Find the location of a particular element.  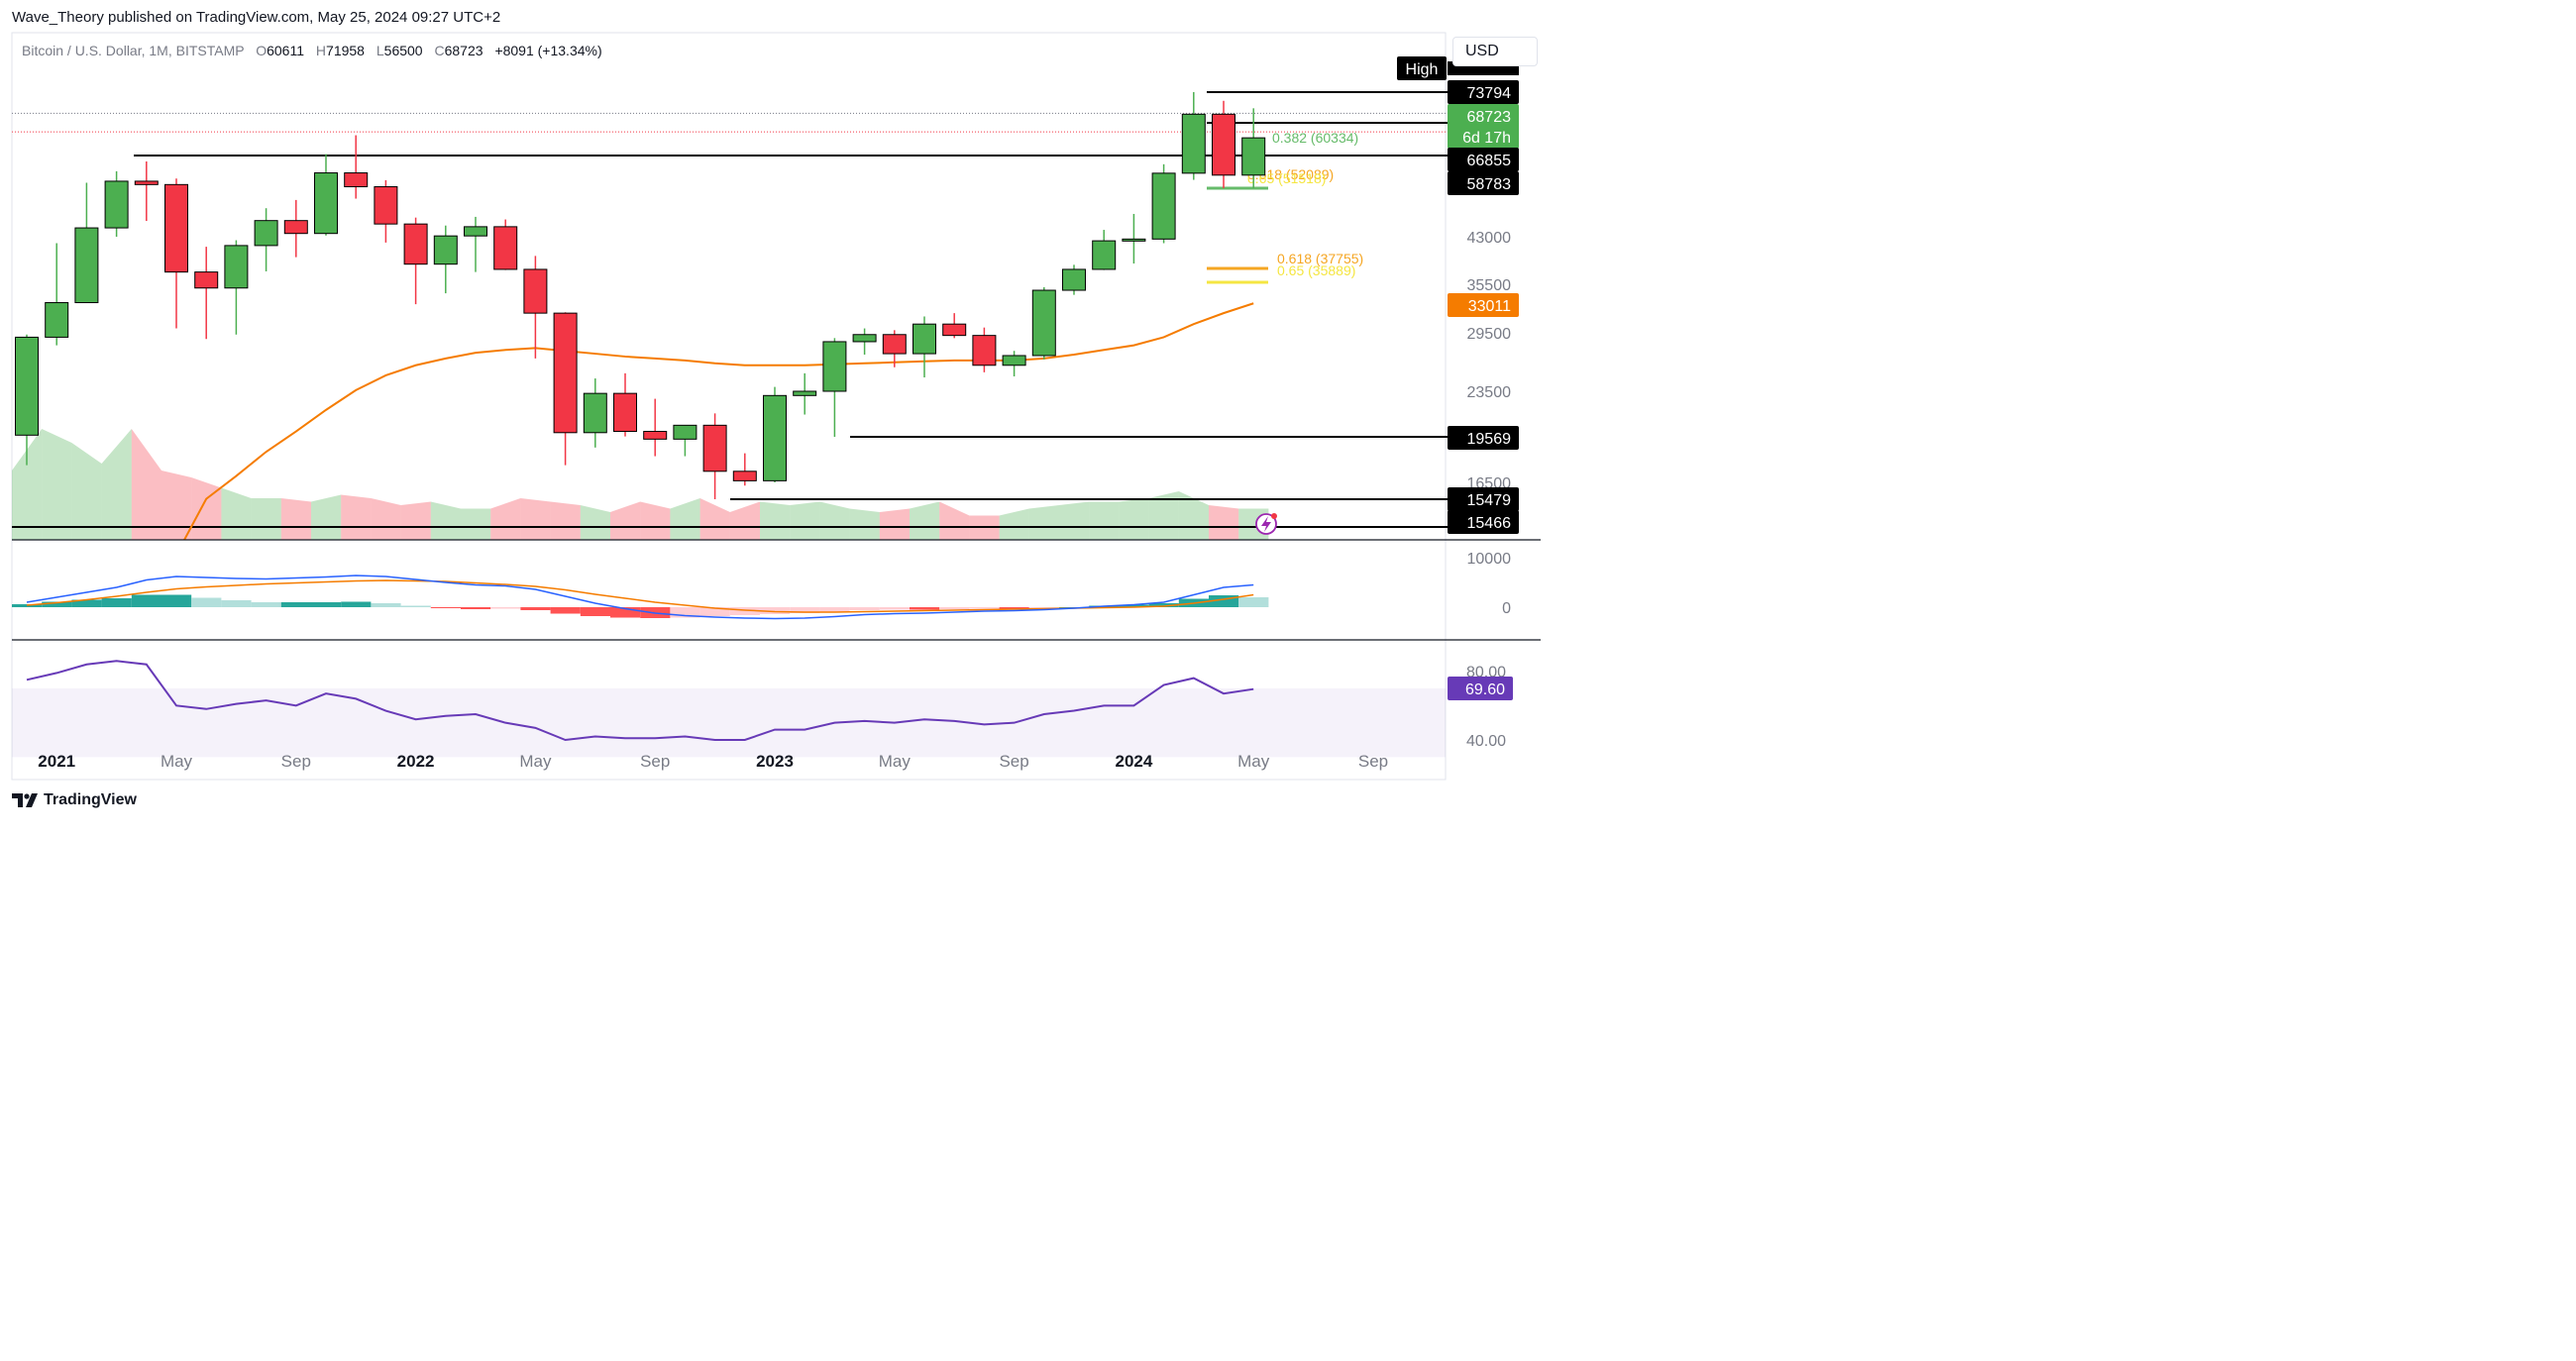

candlesticks is located at coordinates (640, 295).